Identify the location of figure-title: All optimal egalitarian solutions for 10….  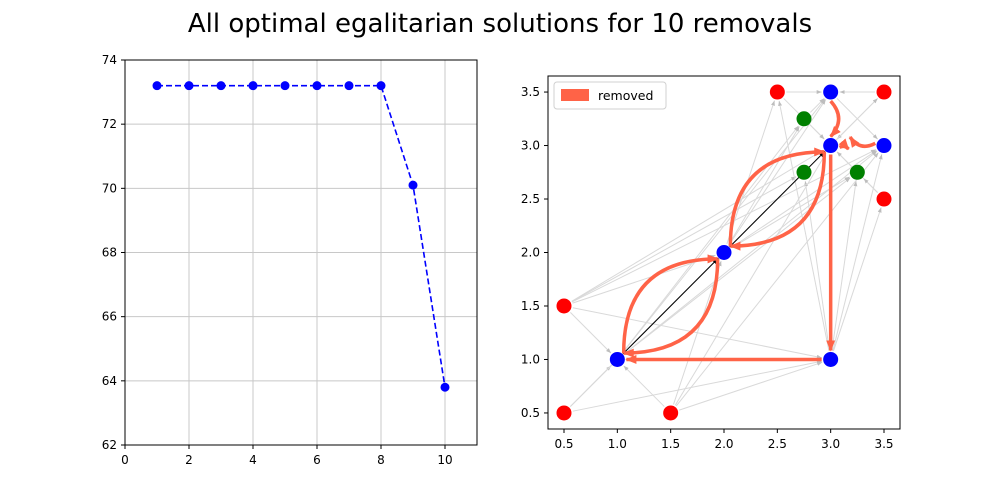
(500, 24).